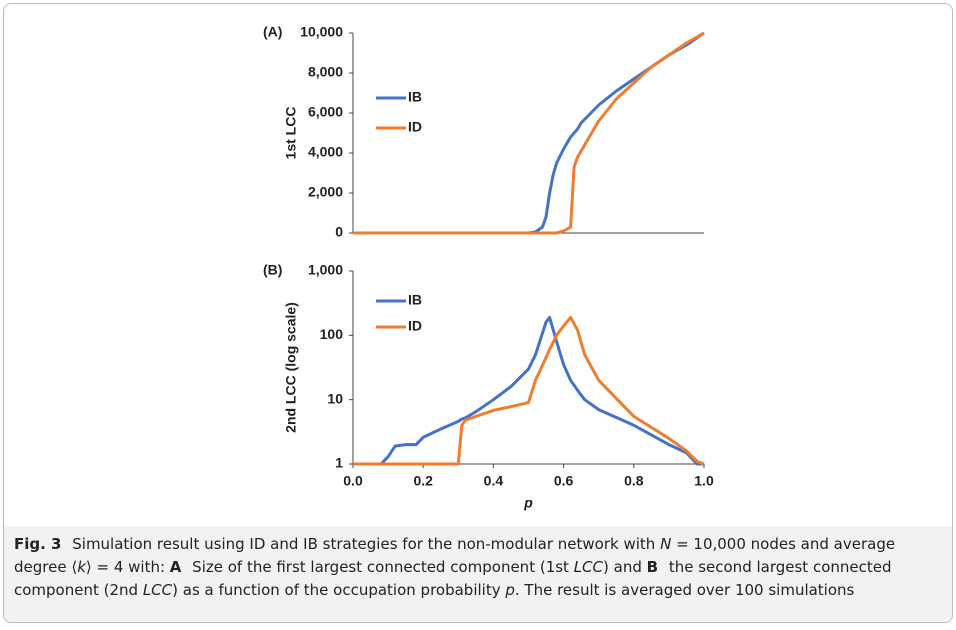 Image resolution: width=956 pixels, height=630 pixels. Describe the element at coordinates (335, 398) in the screenshot. I see `y-tick-label: 10` at that location.